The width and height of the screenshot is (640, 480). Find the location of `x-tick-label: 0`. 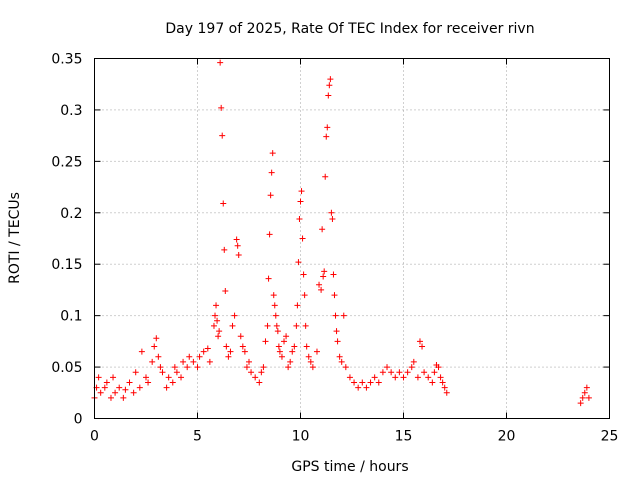

x-tick-label: 0 is located at coordinates (94, 437).